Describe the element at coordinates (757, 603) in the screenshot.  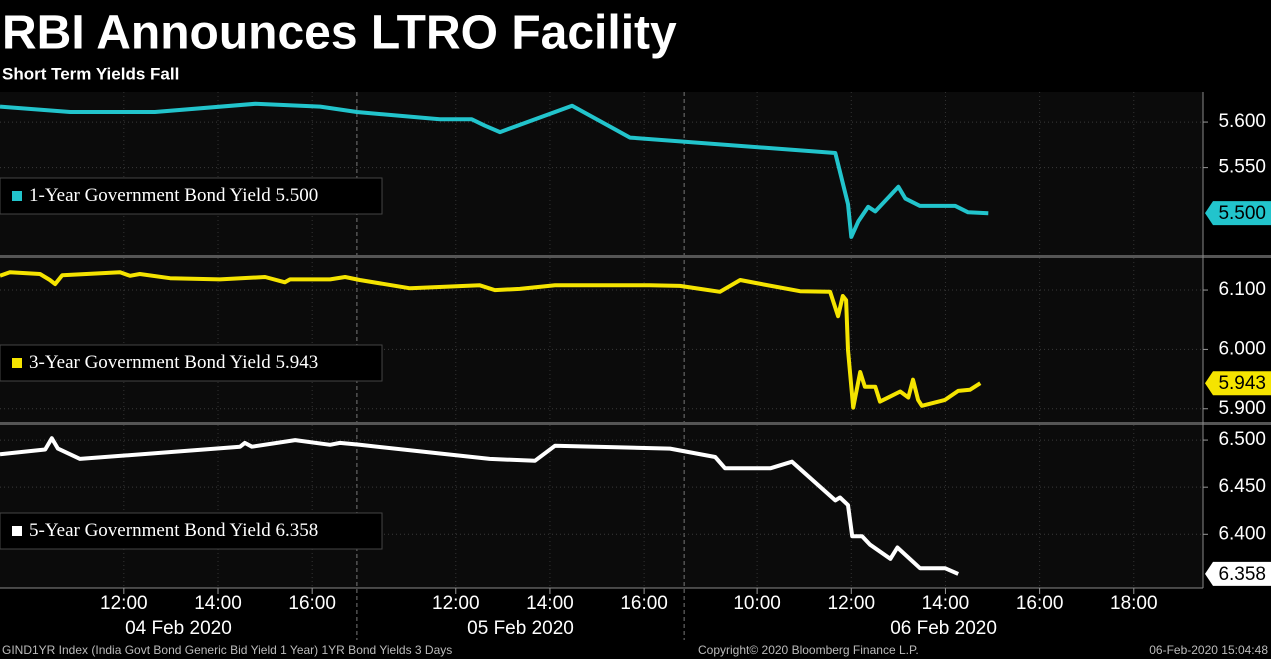
I see `x-tick-label: 10:00` at that location.